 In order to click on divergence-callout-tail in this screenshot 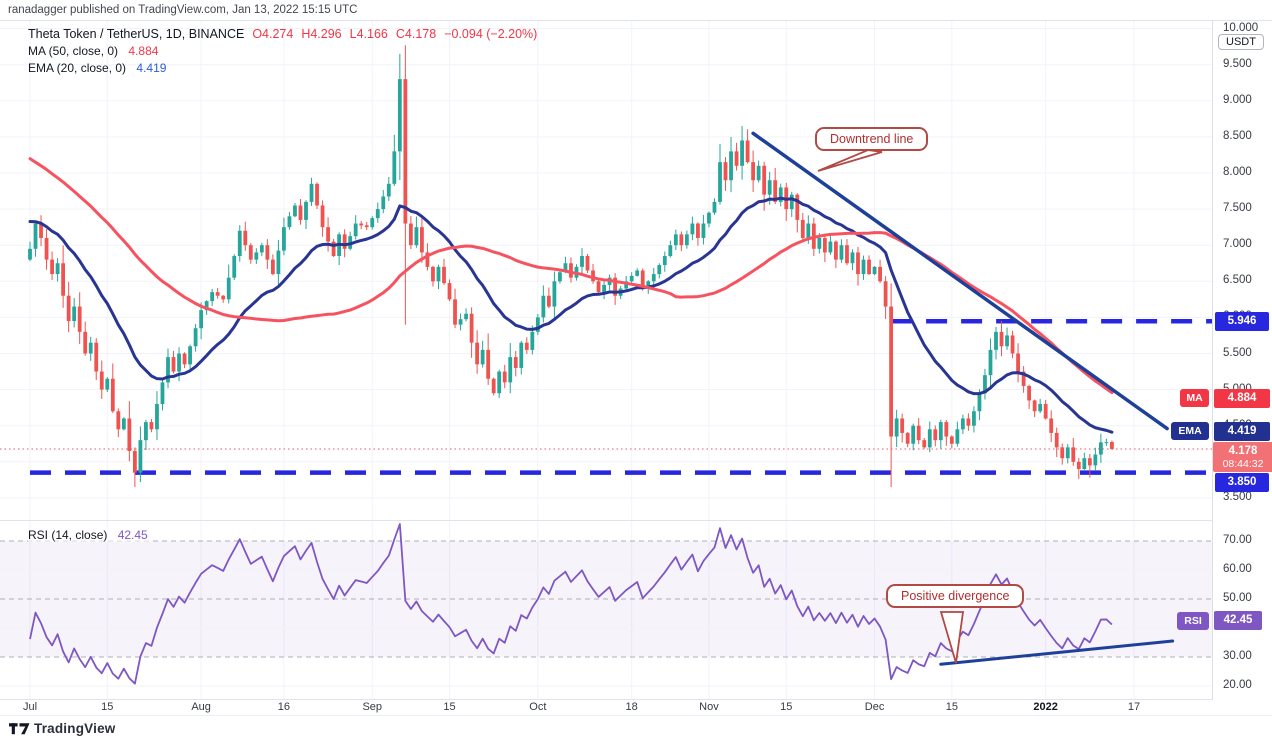, I will do `click(952, 637)`.